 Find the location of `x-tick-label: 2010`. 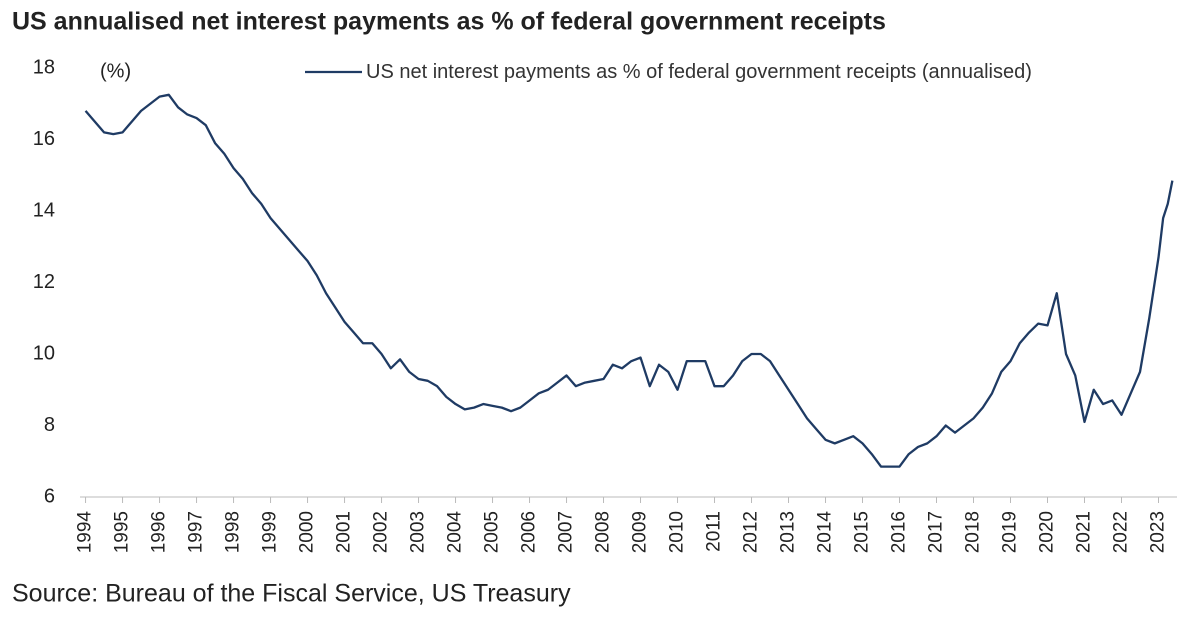

x-tick-label: 2010 is located at coordinates (677, 532).